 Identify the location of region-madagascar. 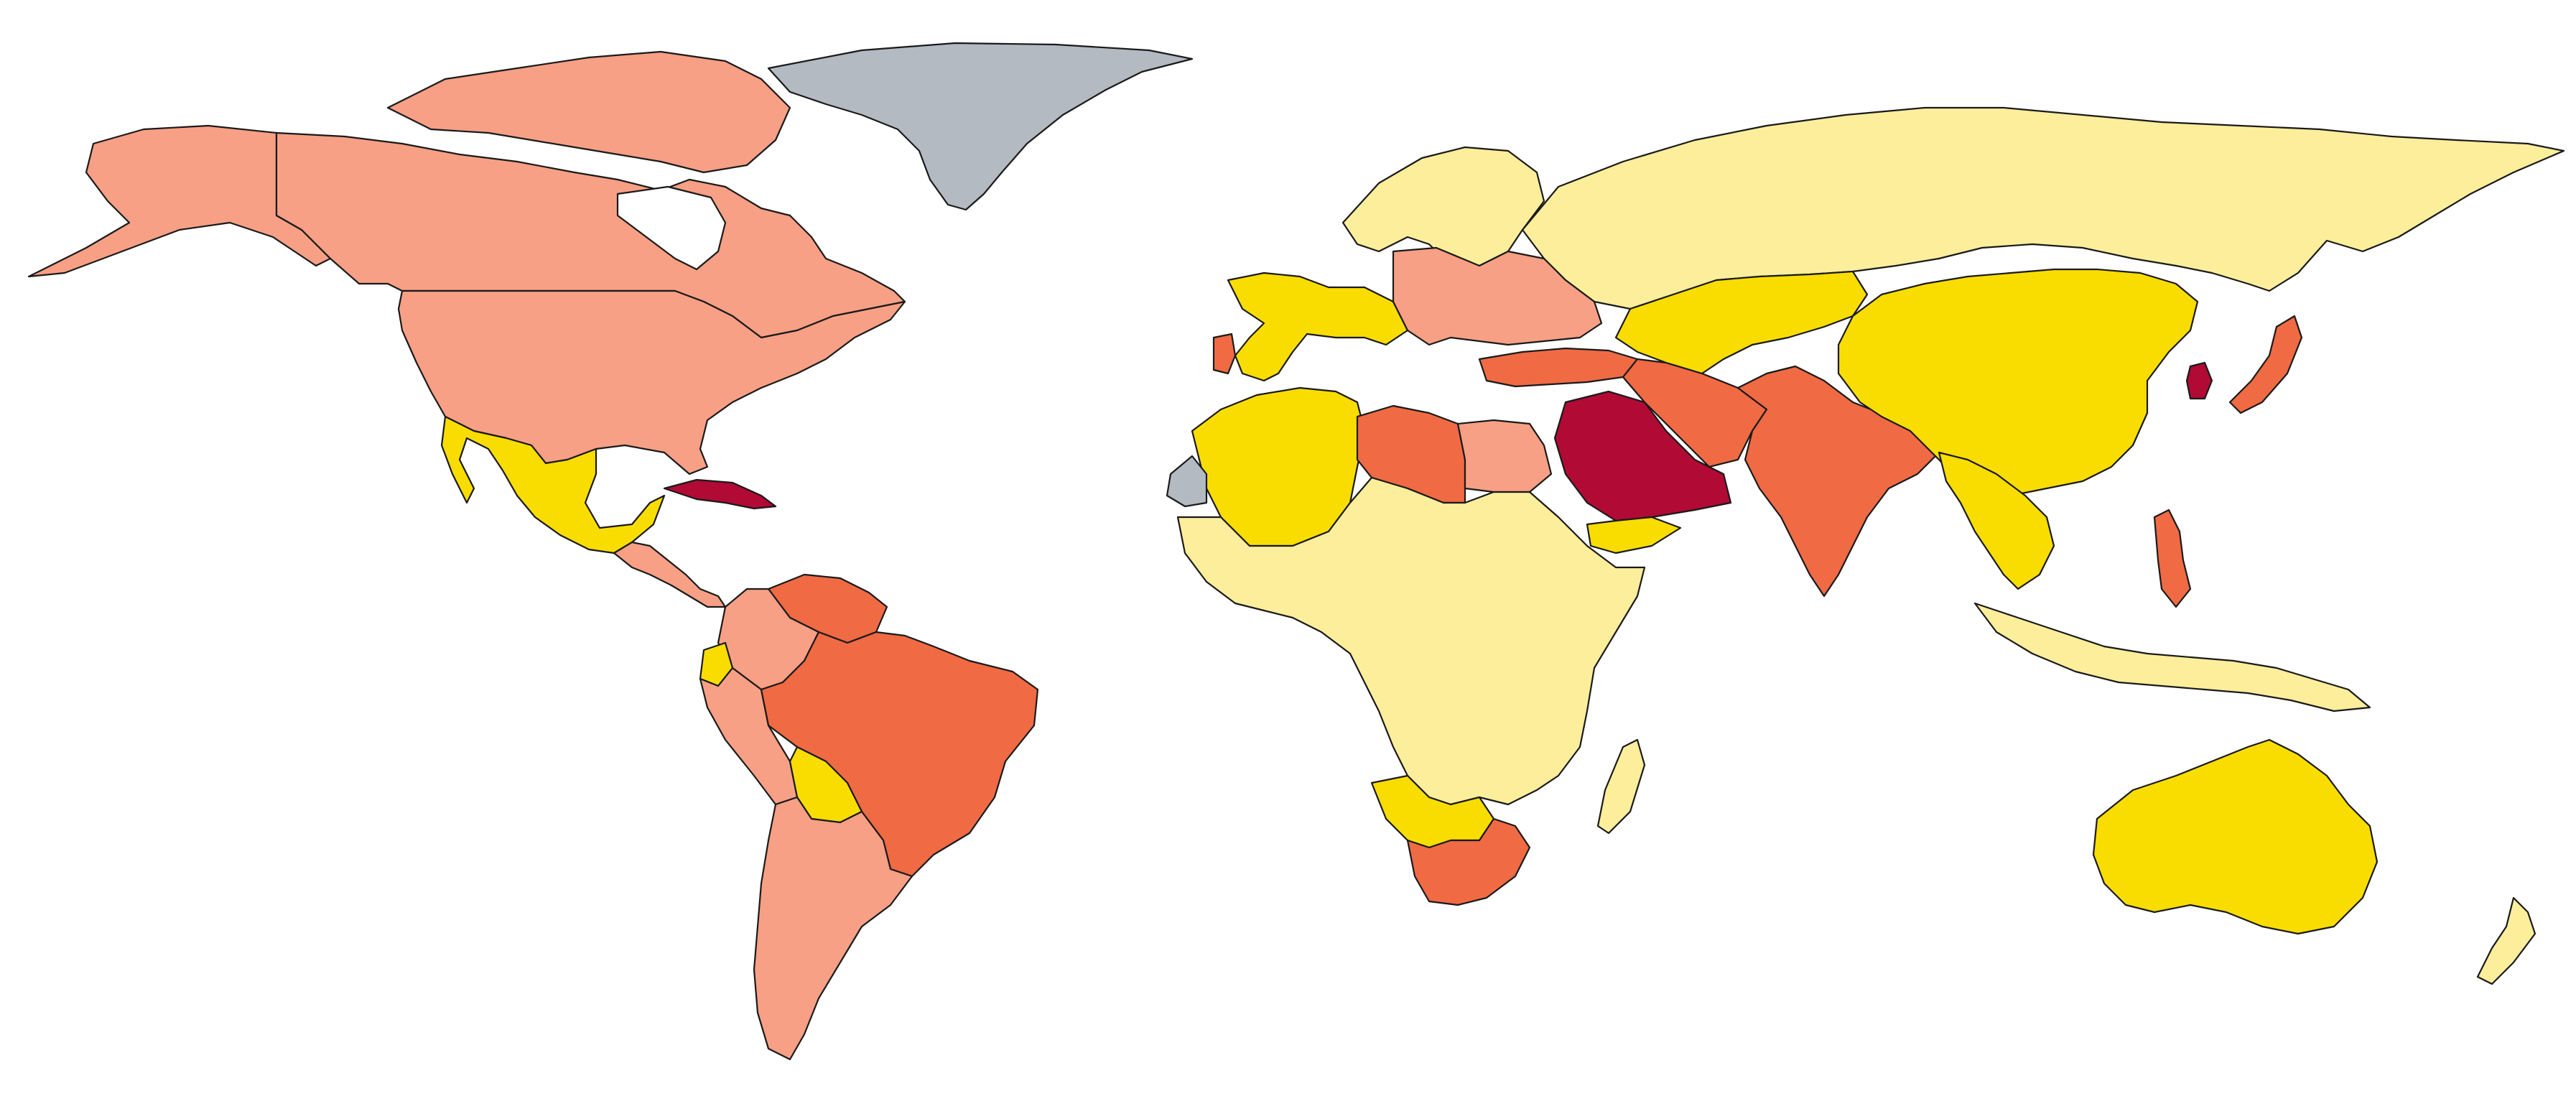
(1621, 786).